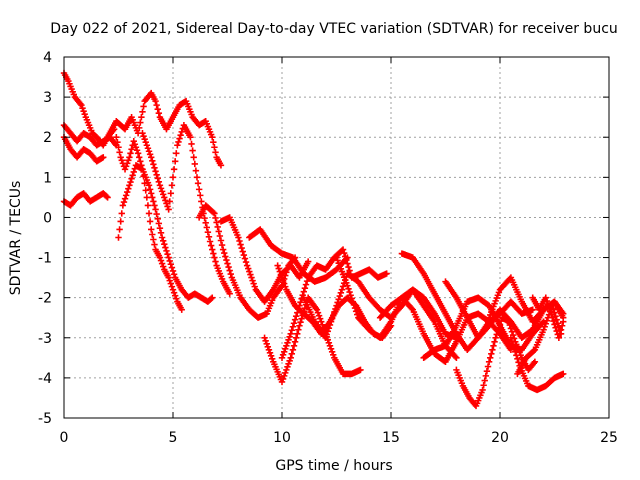 The height and width of the screenshot is (480, 640). I want to click on y-axis-label: SDTVAR / TECUs, so click(16, 238).